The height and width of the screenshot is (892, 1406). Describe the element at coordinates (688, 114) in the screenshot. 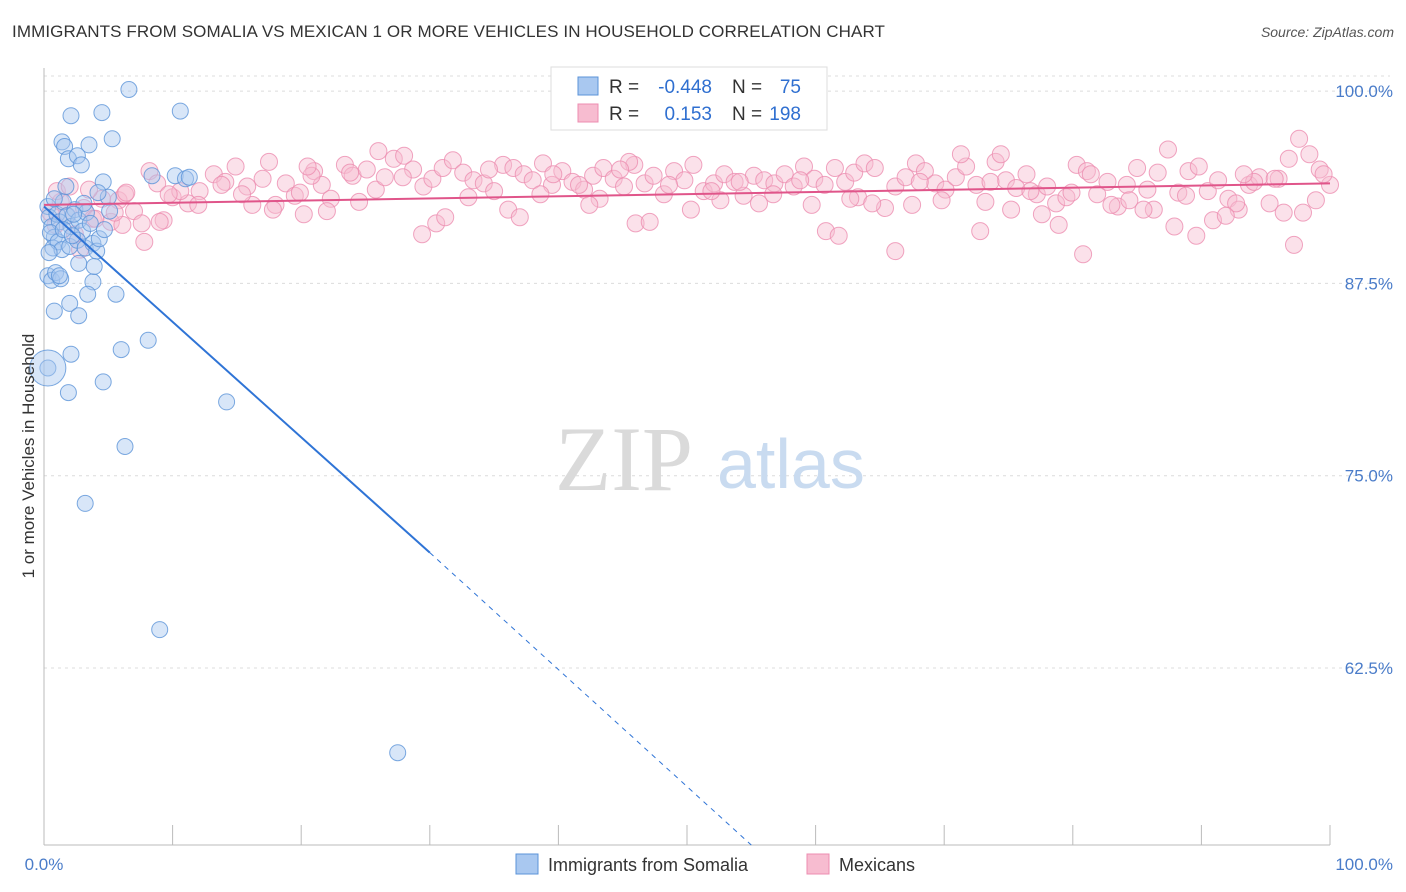

I see `legend-r-value-mexicans: 0.153` at that location.